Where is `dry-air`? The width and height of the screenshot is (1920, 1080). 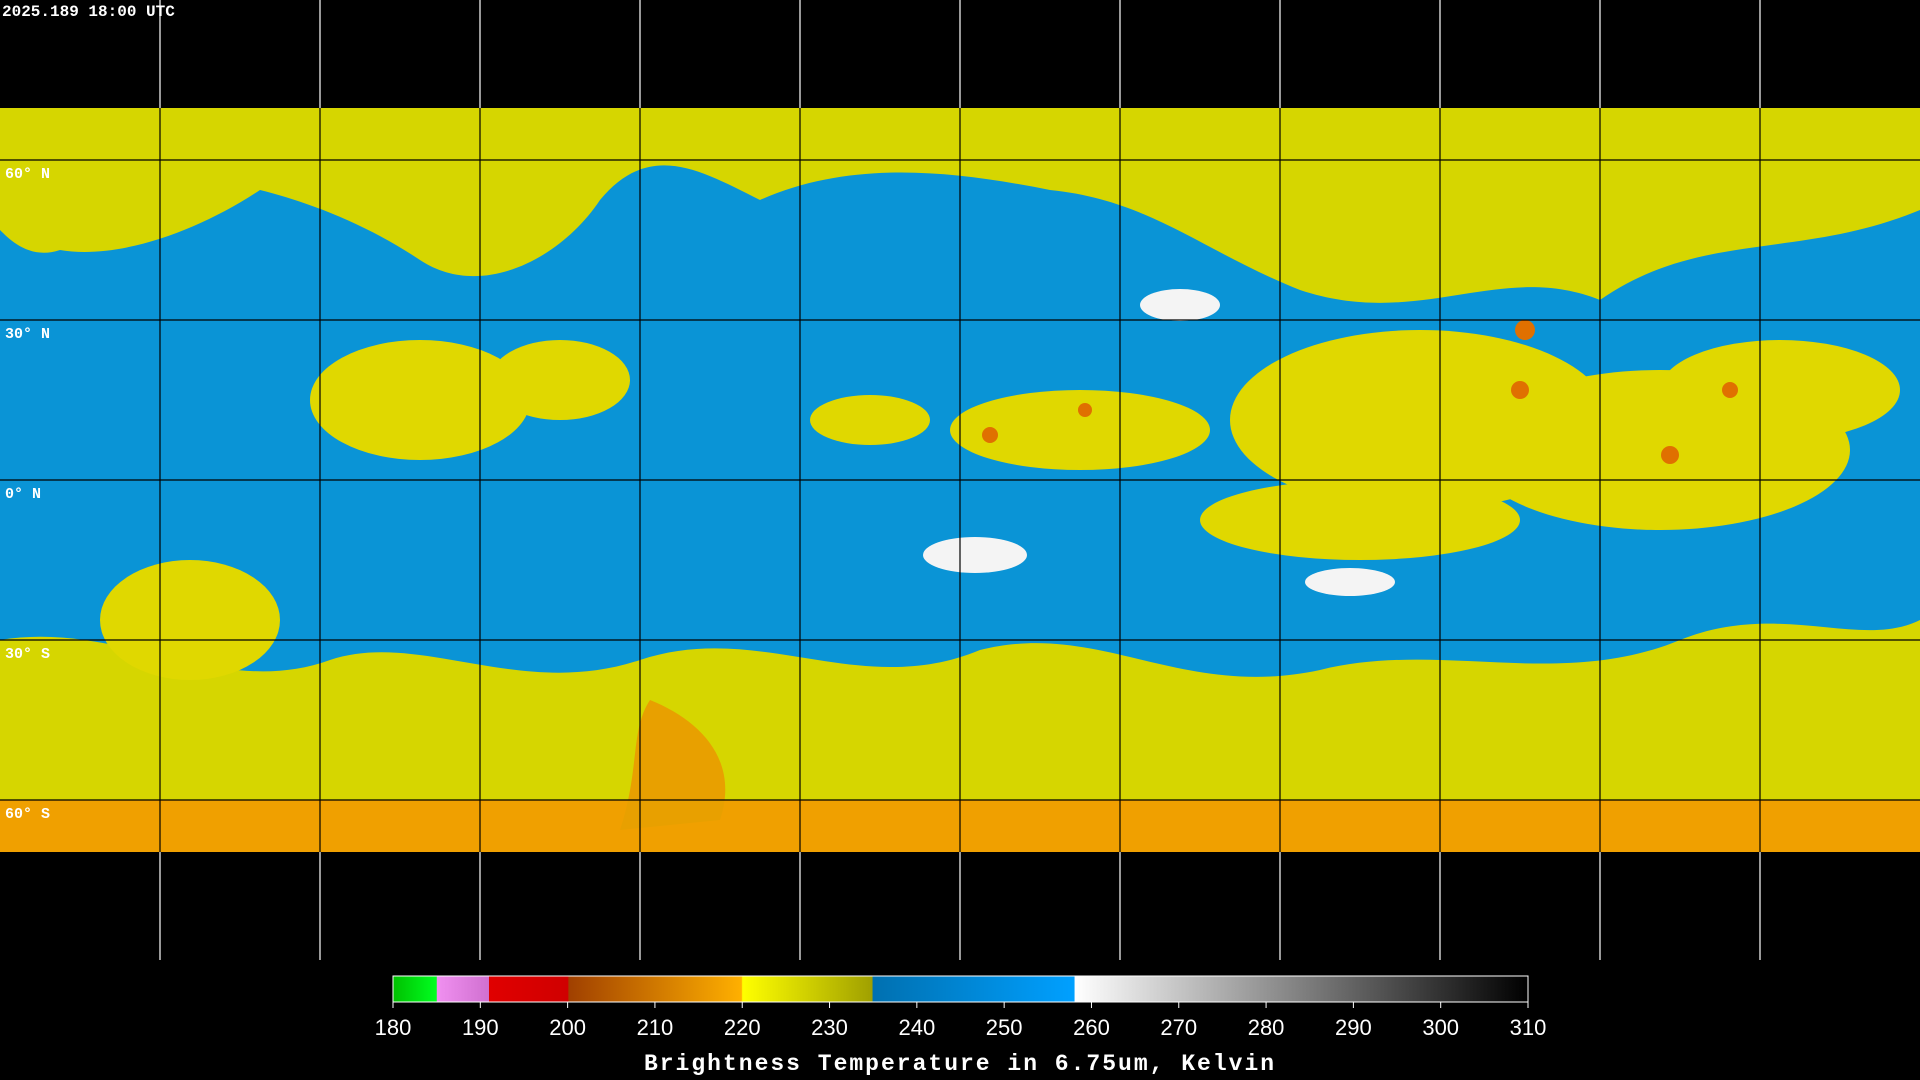
dry-air is located at coordinates (1159, 442).